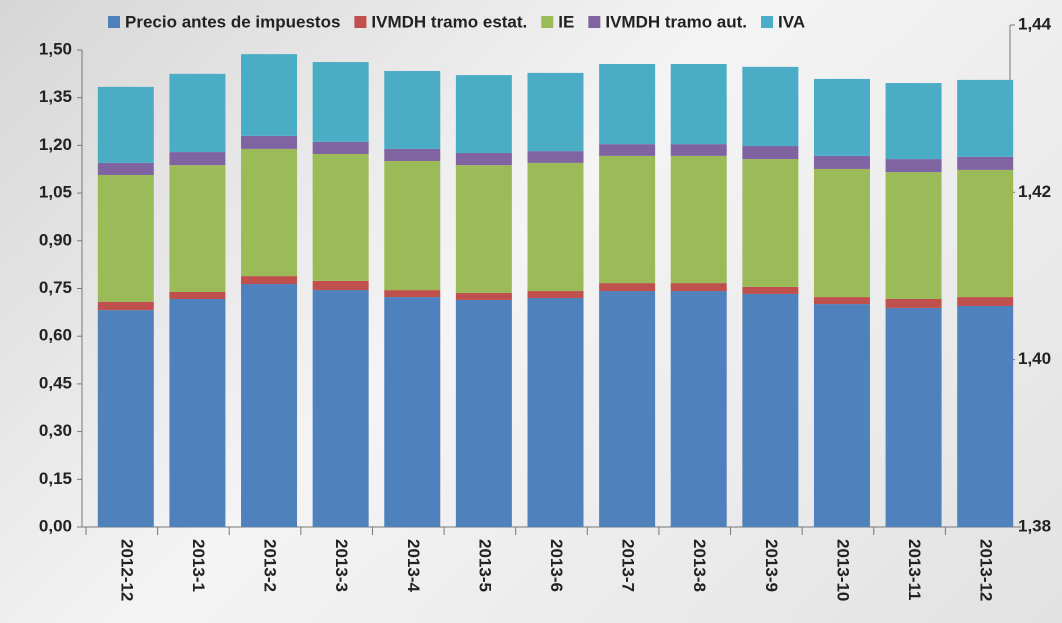 The image size is (1062, 623). I want to click on x-tick-label: 2013-3, so click(341, 565).